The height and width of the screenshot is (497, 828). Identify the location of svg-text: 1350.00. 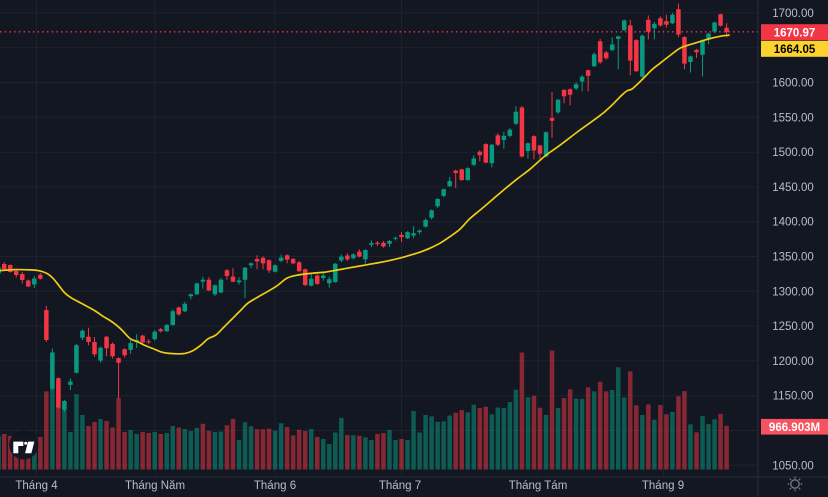
(793, 258).